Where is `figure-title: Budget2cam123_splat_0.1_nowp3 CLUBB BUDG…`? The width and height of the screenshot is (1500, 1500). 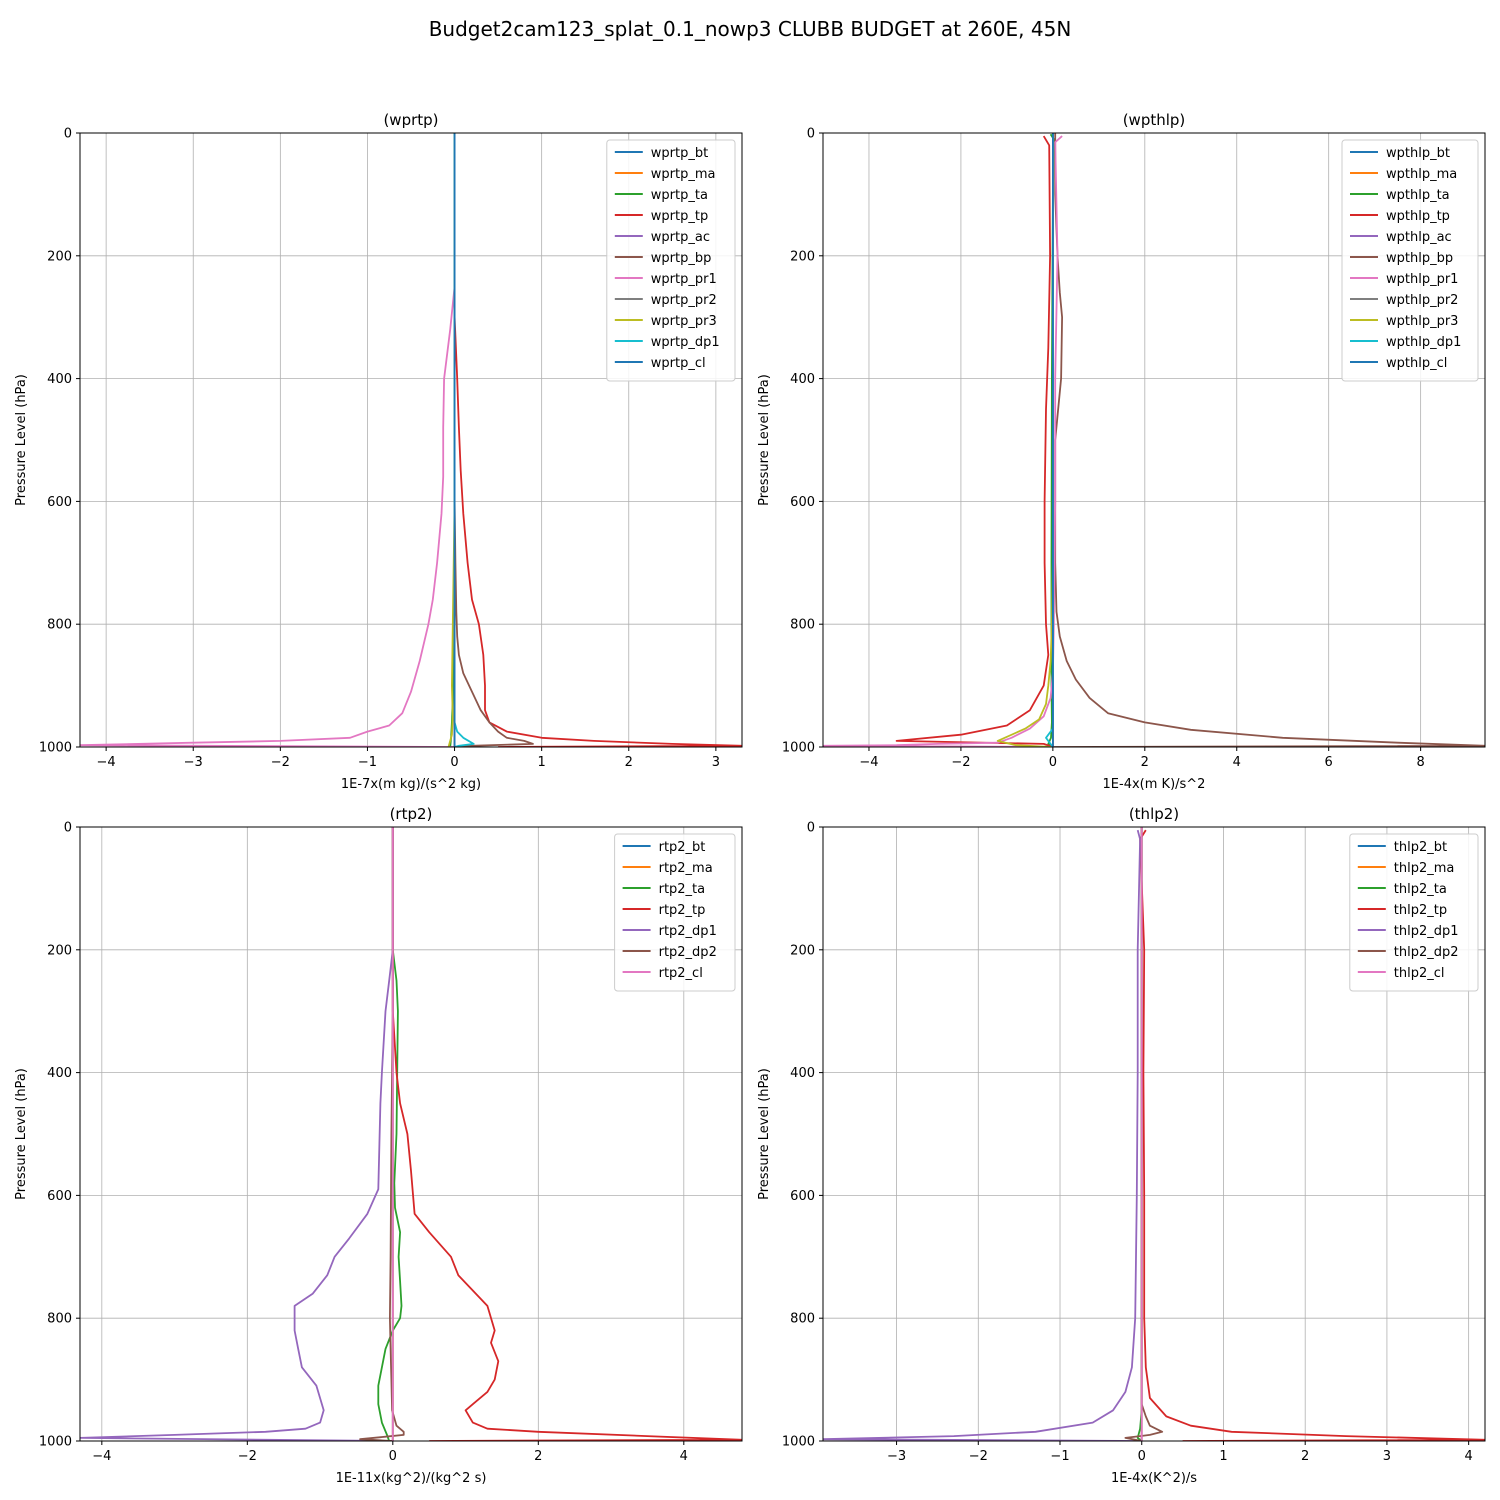 figure-title: Budget2cam123_splat_0.1_nowp3 CLUBB BUDG… is located at coordinates (750, 29).